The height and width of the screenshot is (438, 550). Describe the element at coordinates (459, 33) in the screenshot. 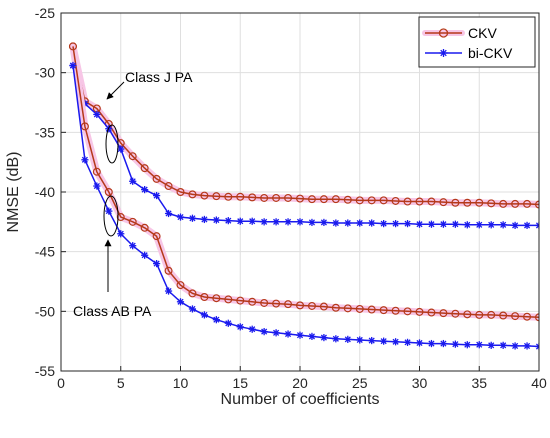

I see `legend-entry-ckv: CKV` at that location.